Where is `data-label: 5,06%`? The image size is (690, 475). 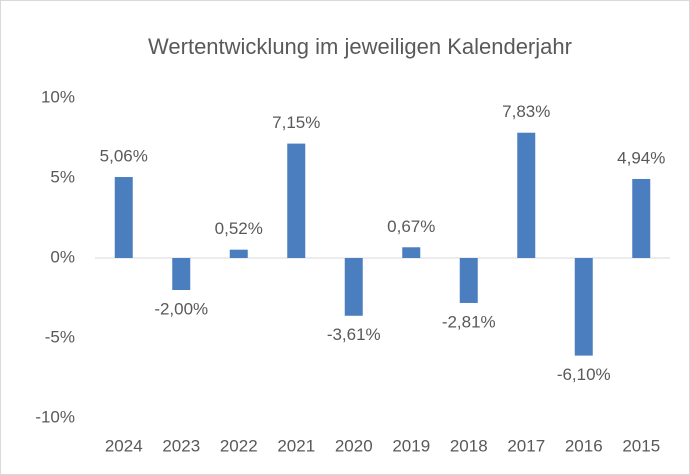 data-label: 5,06% is located at coordinates (124, 156).